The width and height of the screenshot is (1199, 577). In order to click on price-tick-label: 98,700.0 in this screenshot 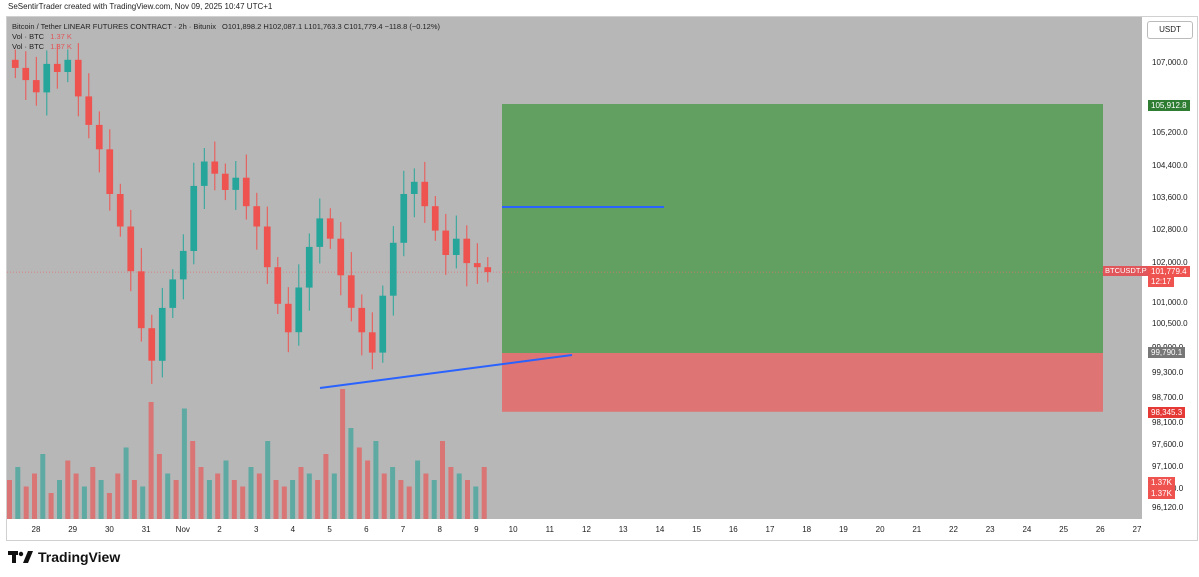, I will do `click(1168, 397)`.